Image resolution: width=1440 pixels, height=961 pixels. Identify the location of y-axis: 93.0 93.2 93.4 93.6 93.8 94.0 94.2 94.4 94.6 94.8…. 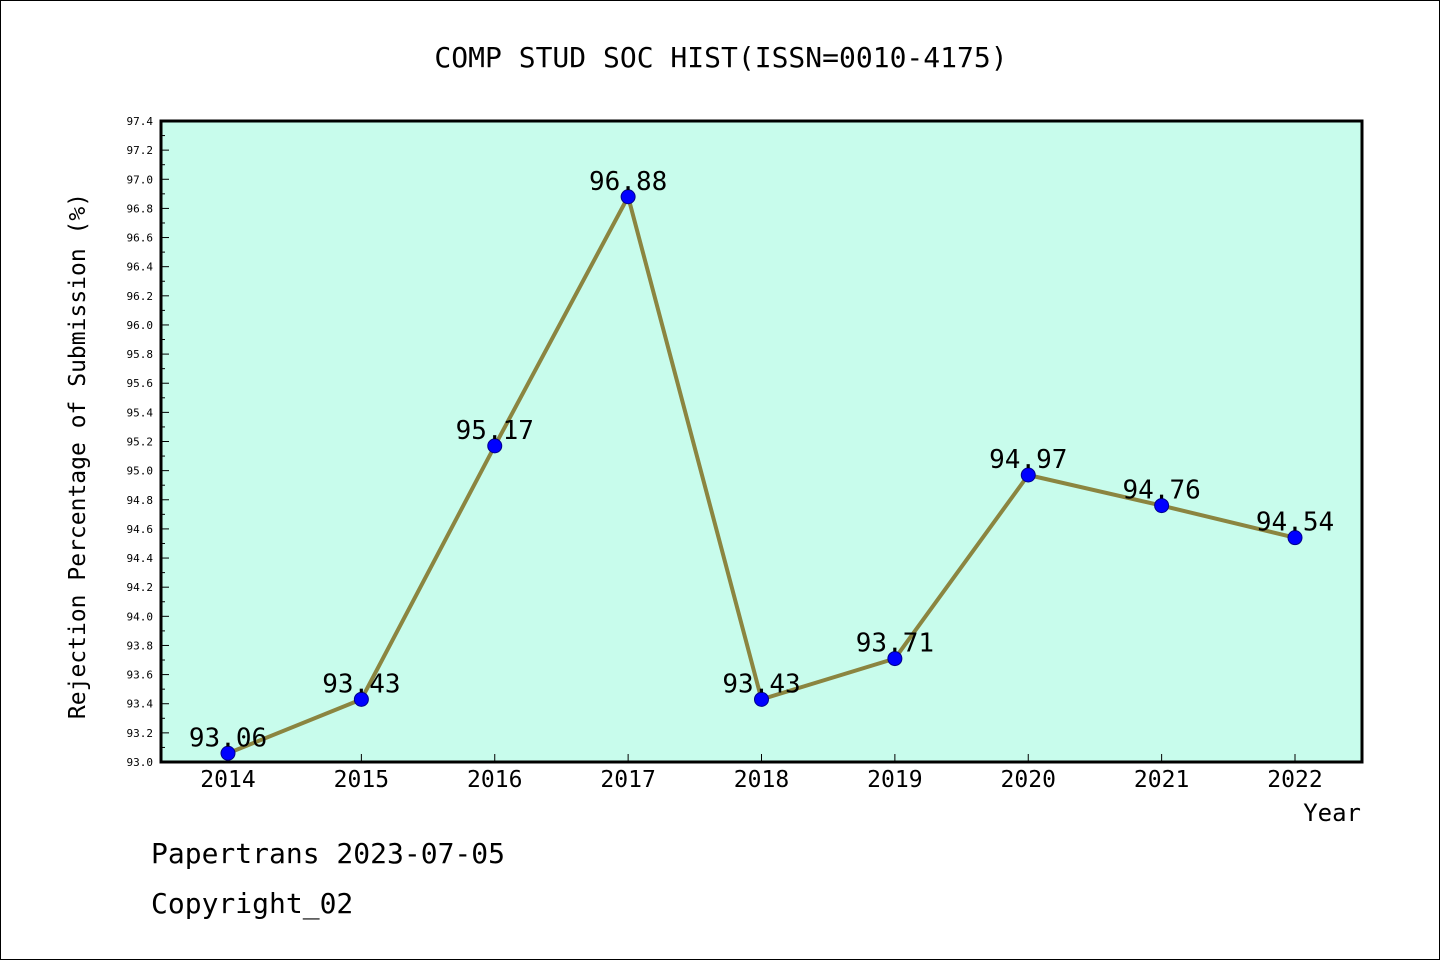
(148, 442).